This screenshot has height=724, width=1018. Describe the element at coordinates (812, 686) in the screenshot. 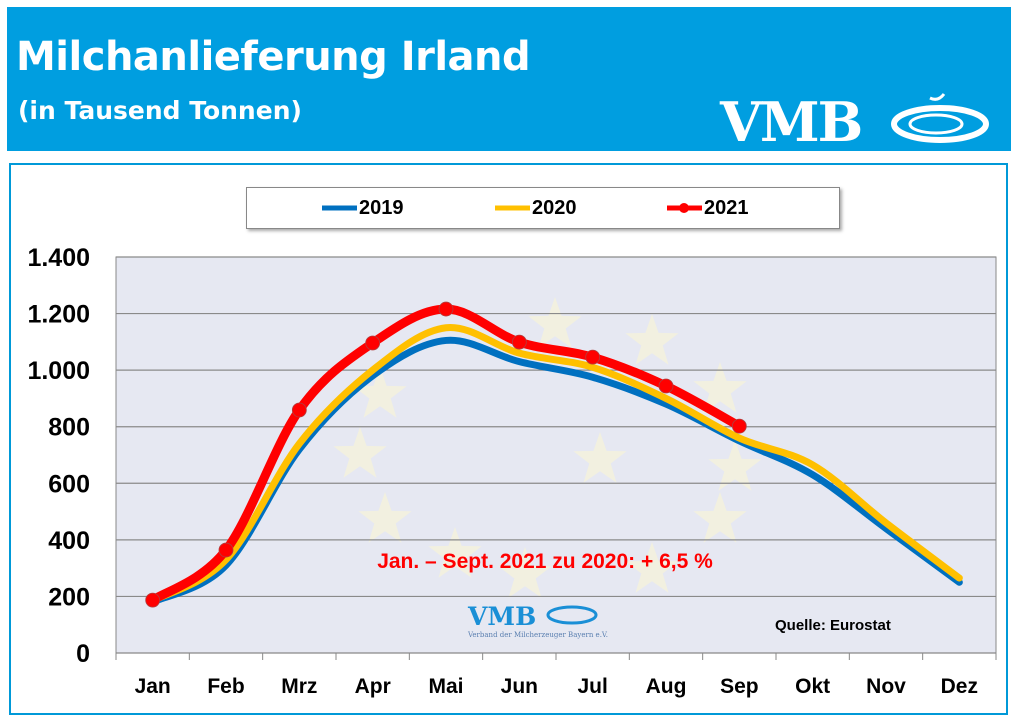

I see `x-tick-label: Okt` at that location.